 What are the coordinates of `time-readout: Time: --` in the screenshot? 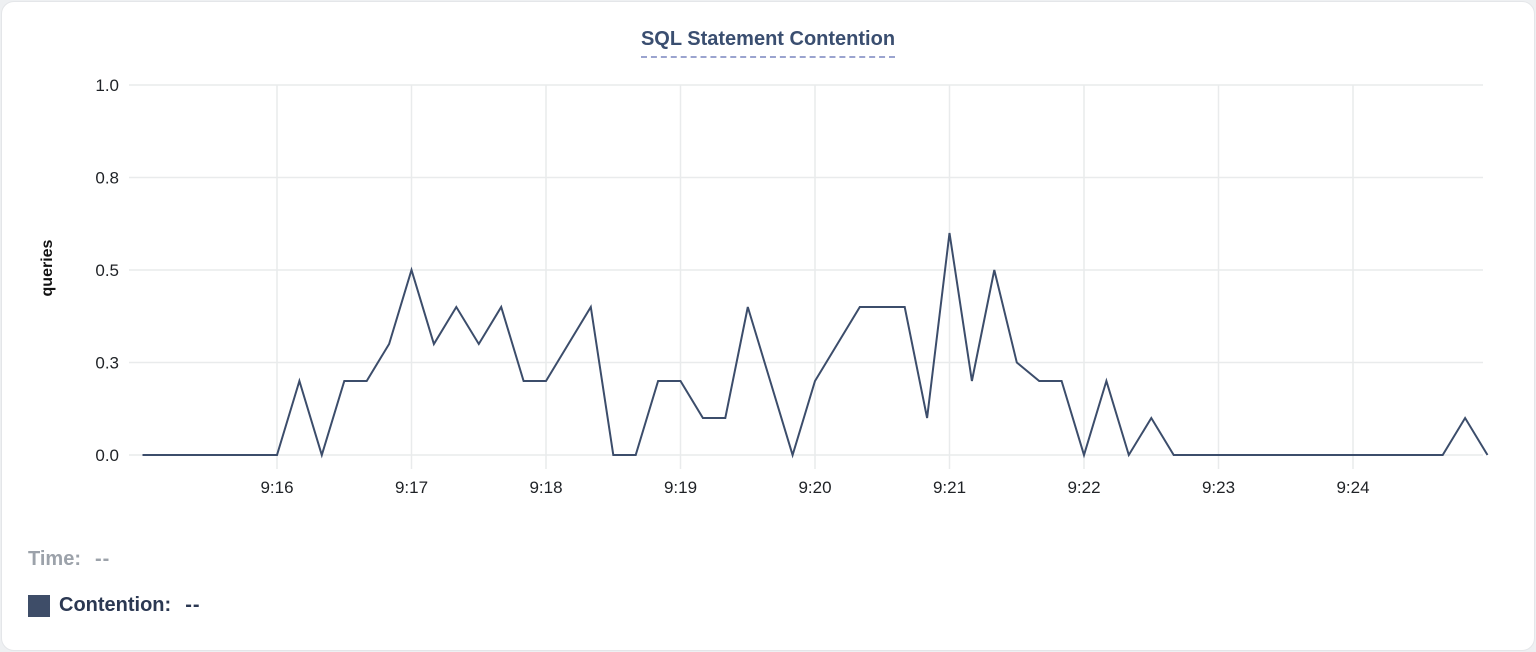 It's located at (69, 559).